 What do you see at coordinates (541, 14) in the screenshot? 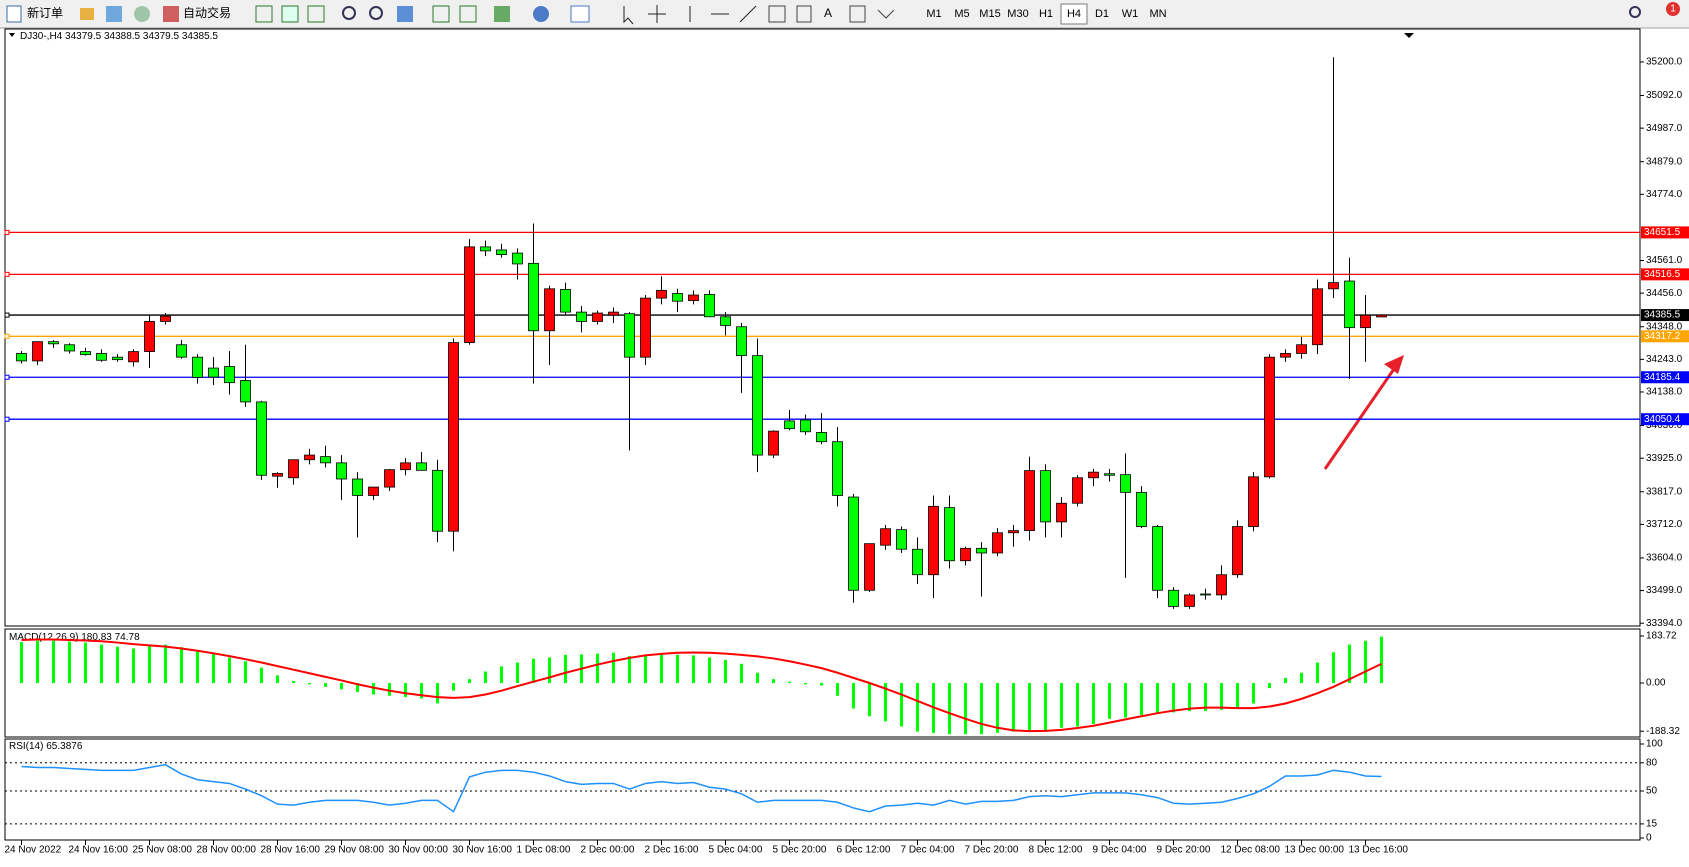
I see `period-icon` at bounding box center [541, 14].